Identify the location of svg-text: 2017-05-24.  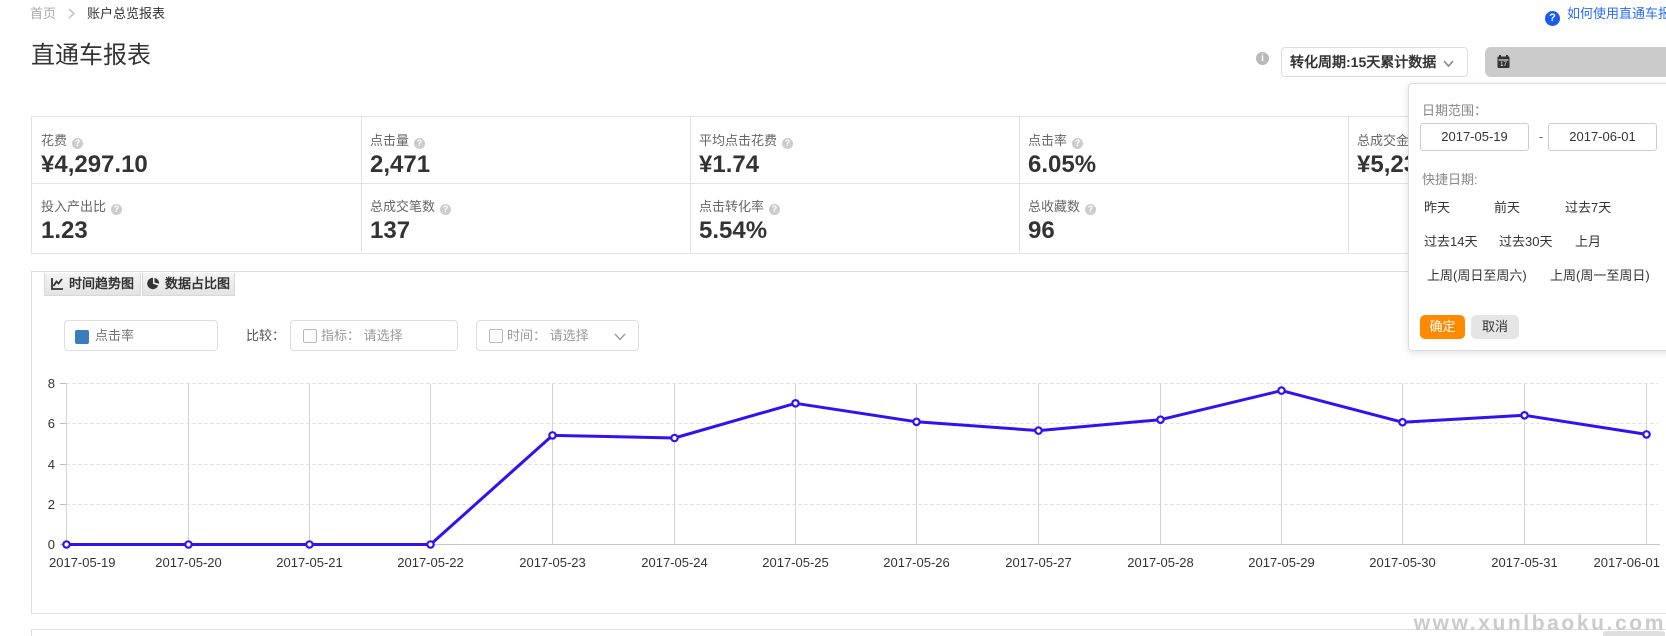
(674, 562).